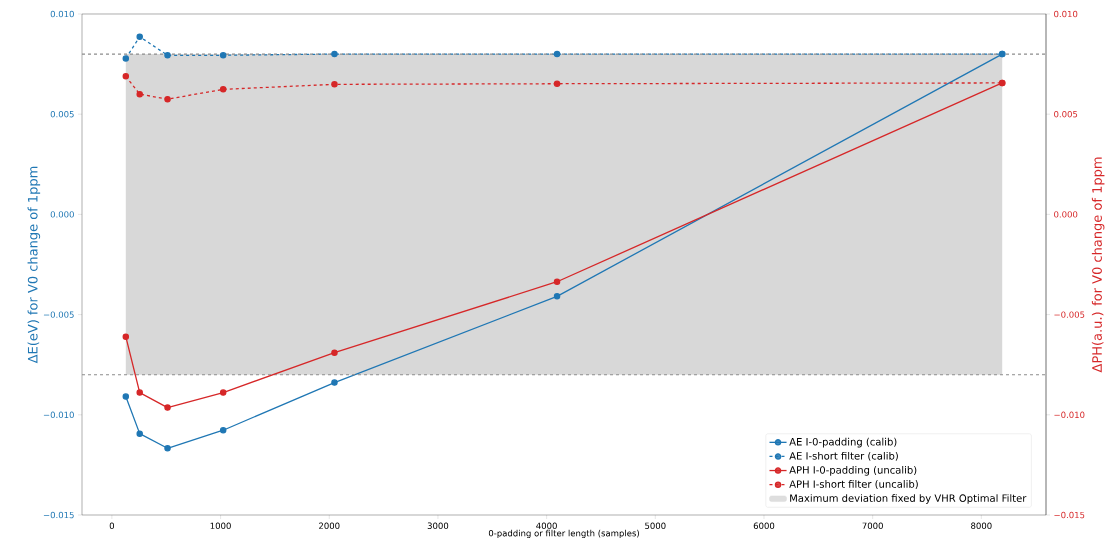  I want to click on y-tick-label: −0.010, so click(58, 415).